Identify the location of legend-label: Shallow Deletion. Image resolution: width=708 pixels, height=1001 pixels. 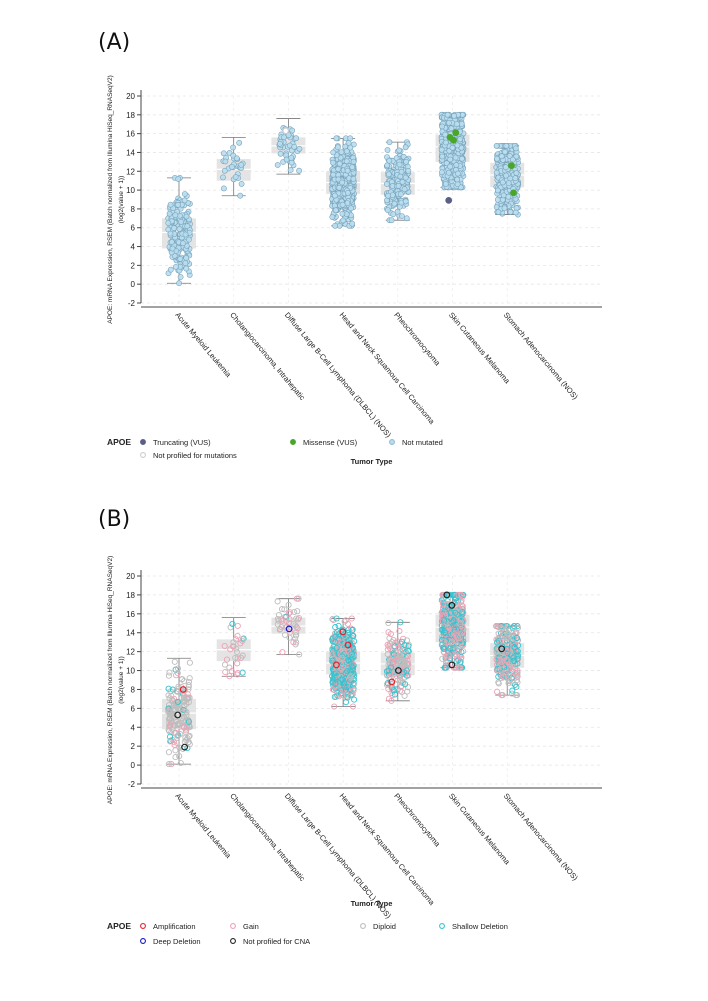
(480, 926).